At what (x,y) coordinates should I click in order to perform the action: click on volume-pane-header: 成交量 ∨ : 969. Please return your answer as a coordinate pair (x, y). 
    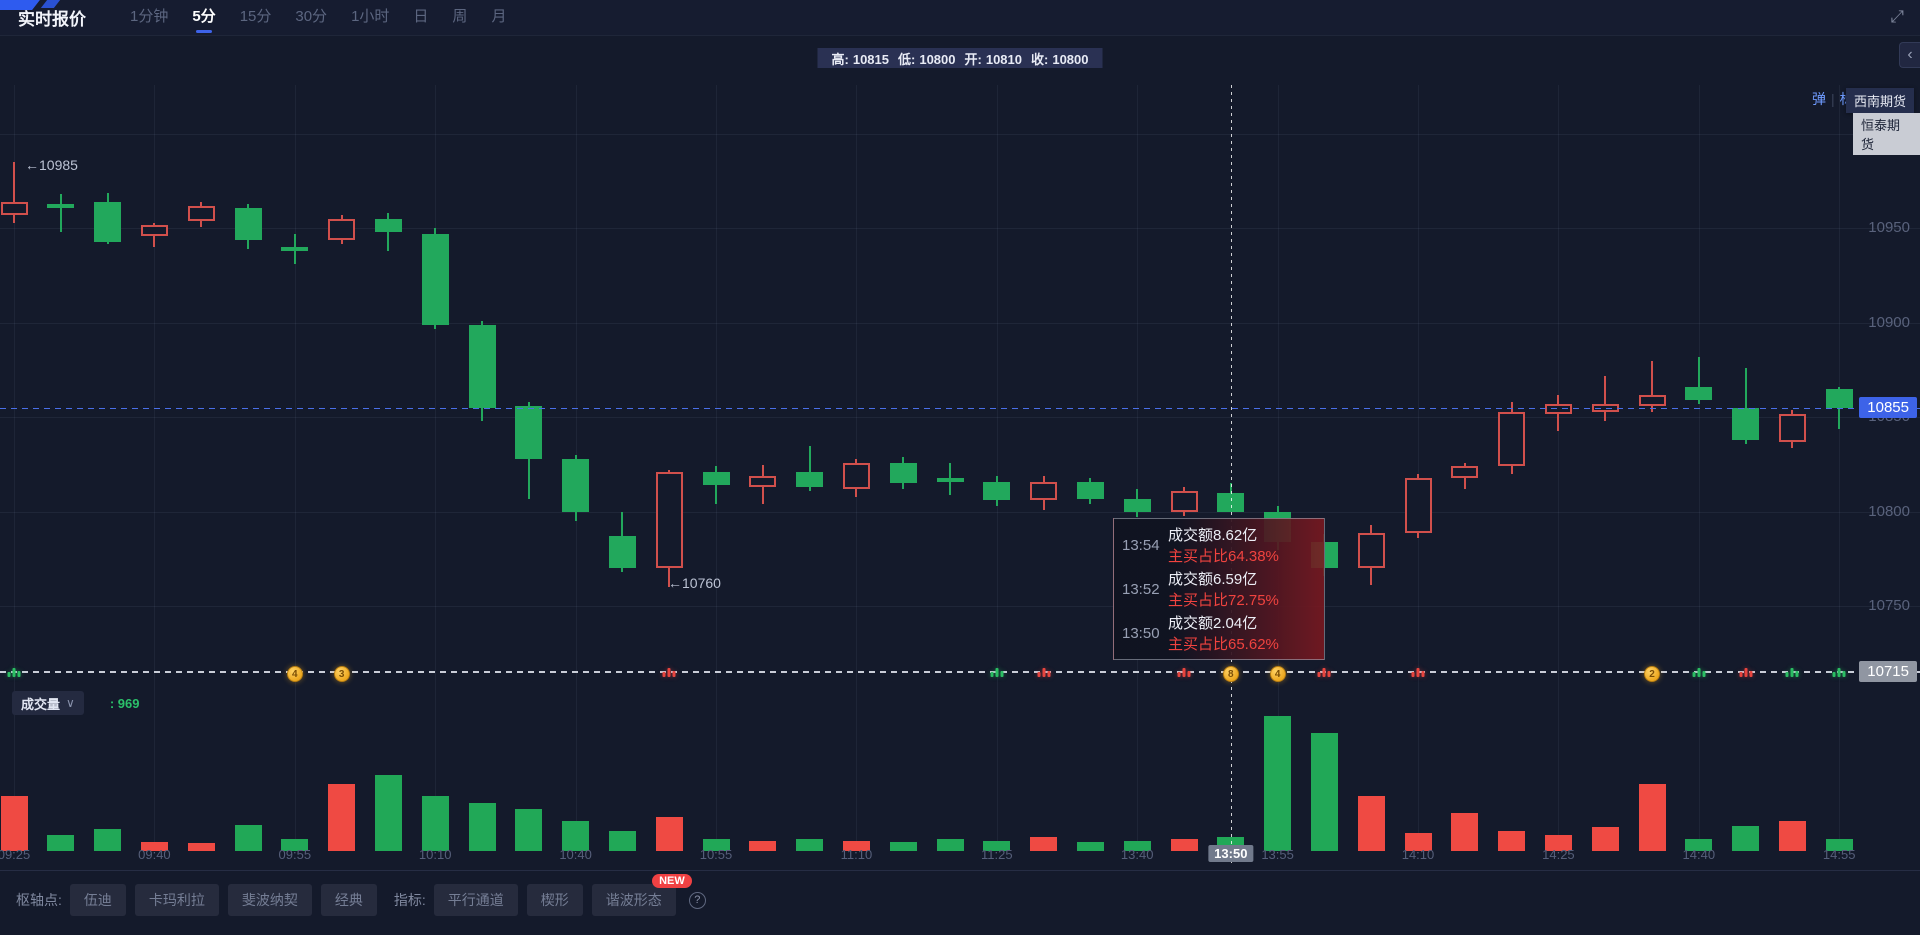
    Looking at the image, I should click on (75, 703).